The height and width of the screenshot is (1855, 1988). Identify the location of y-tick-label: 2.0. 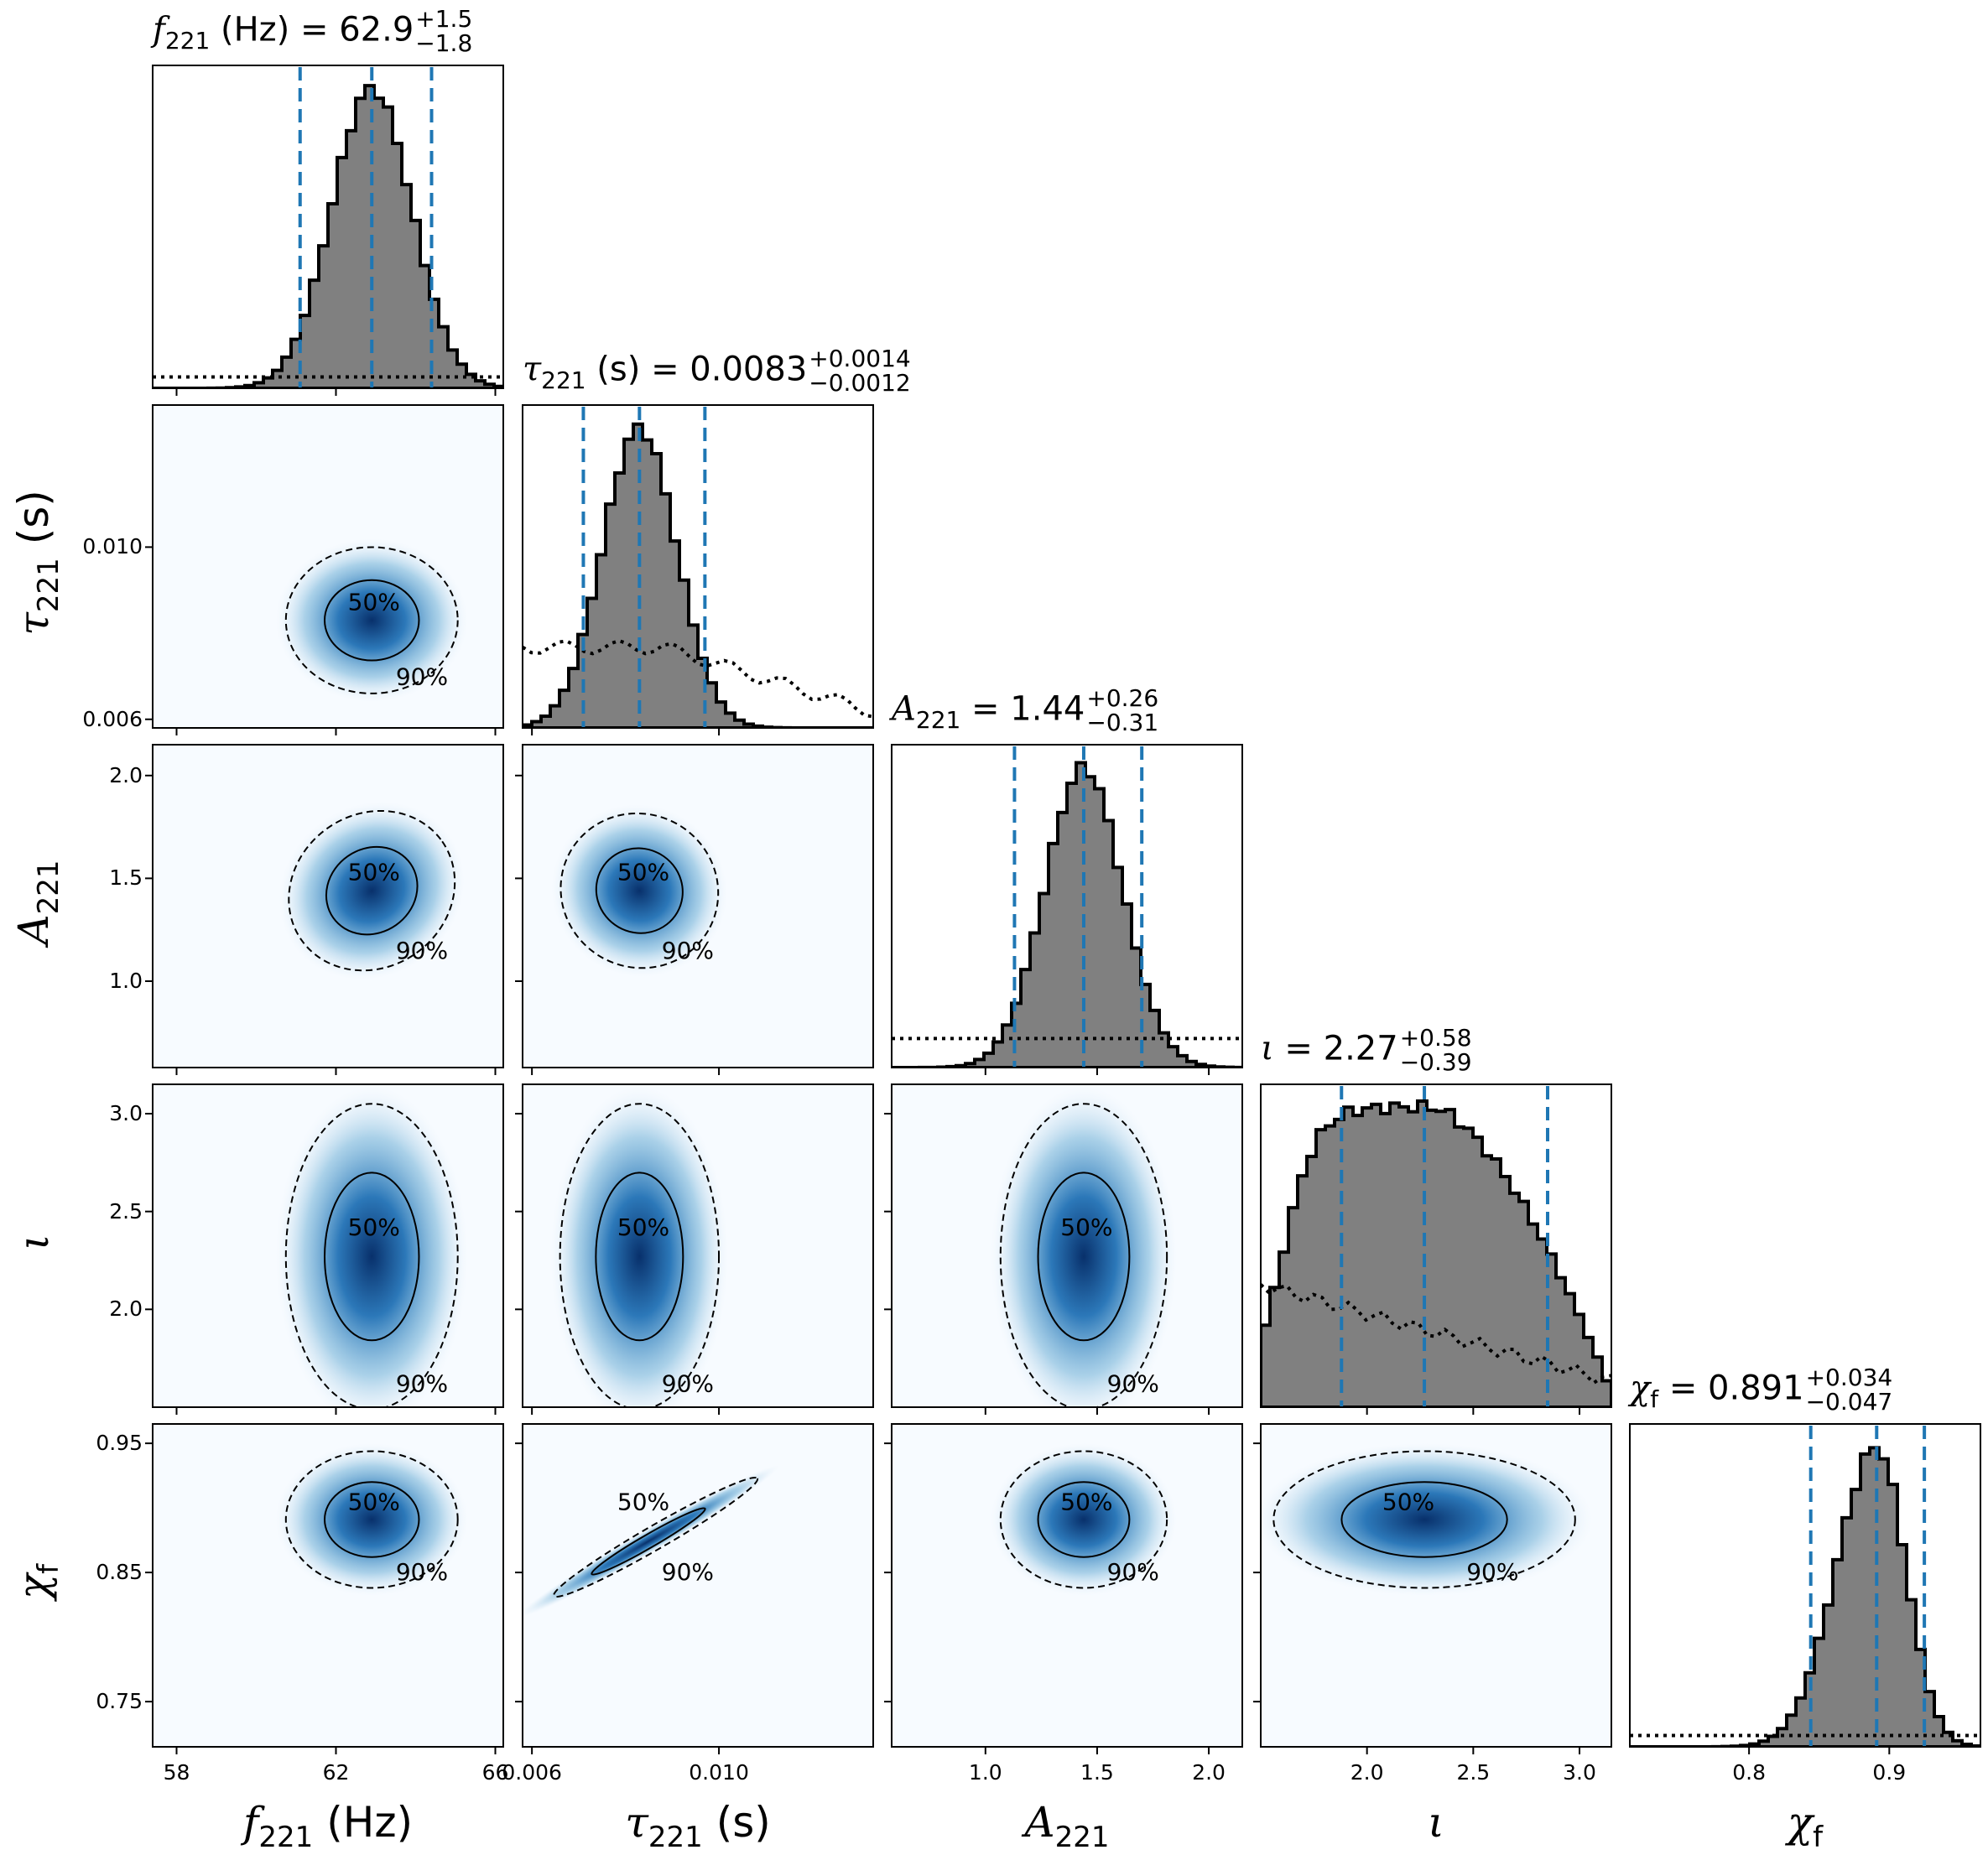
(126, 1309).